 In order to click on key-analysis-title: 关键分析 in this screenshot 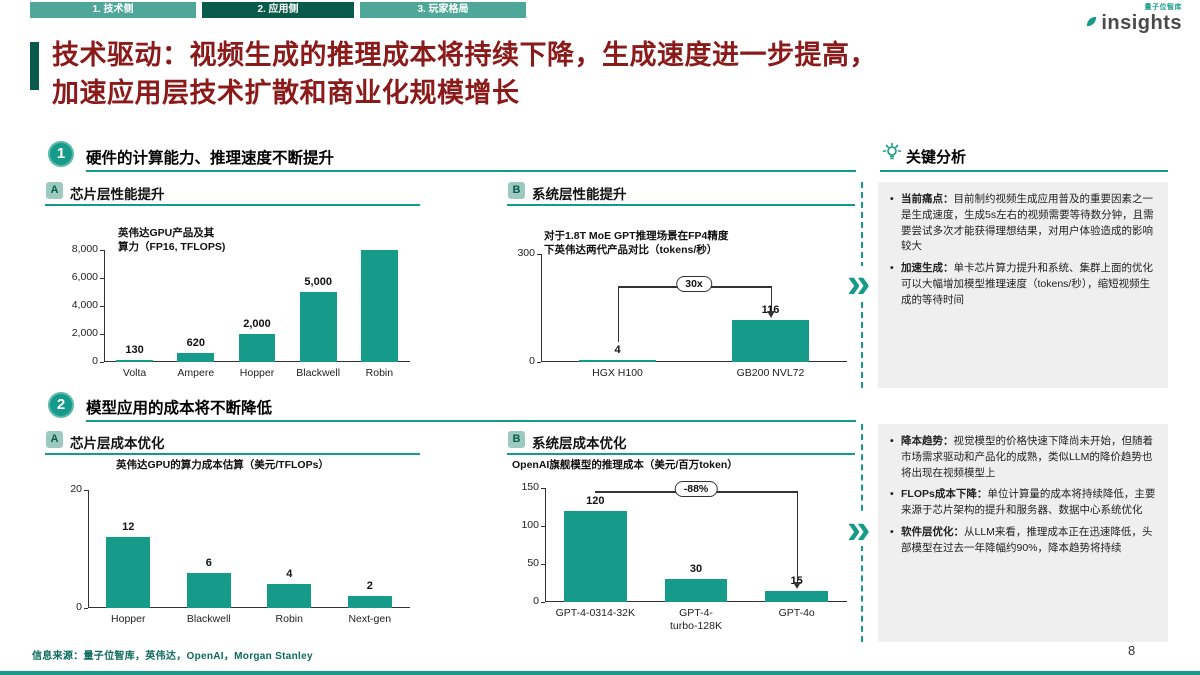, I will do `click(936, 157)`.